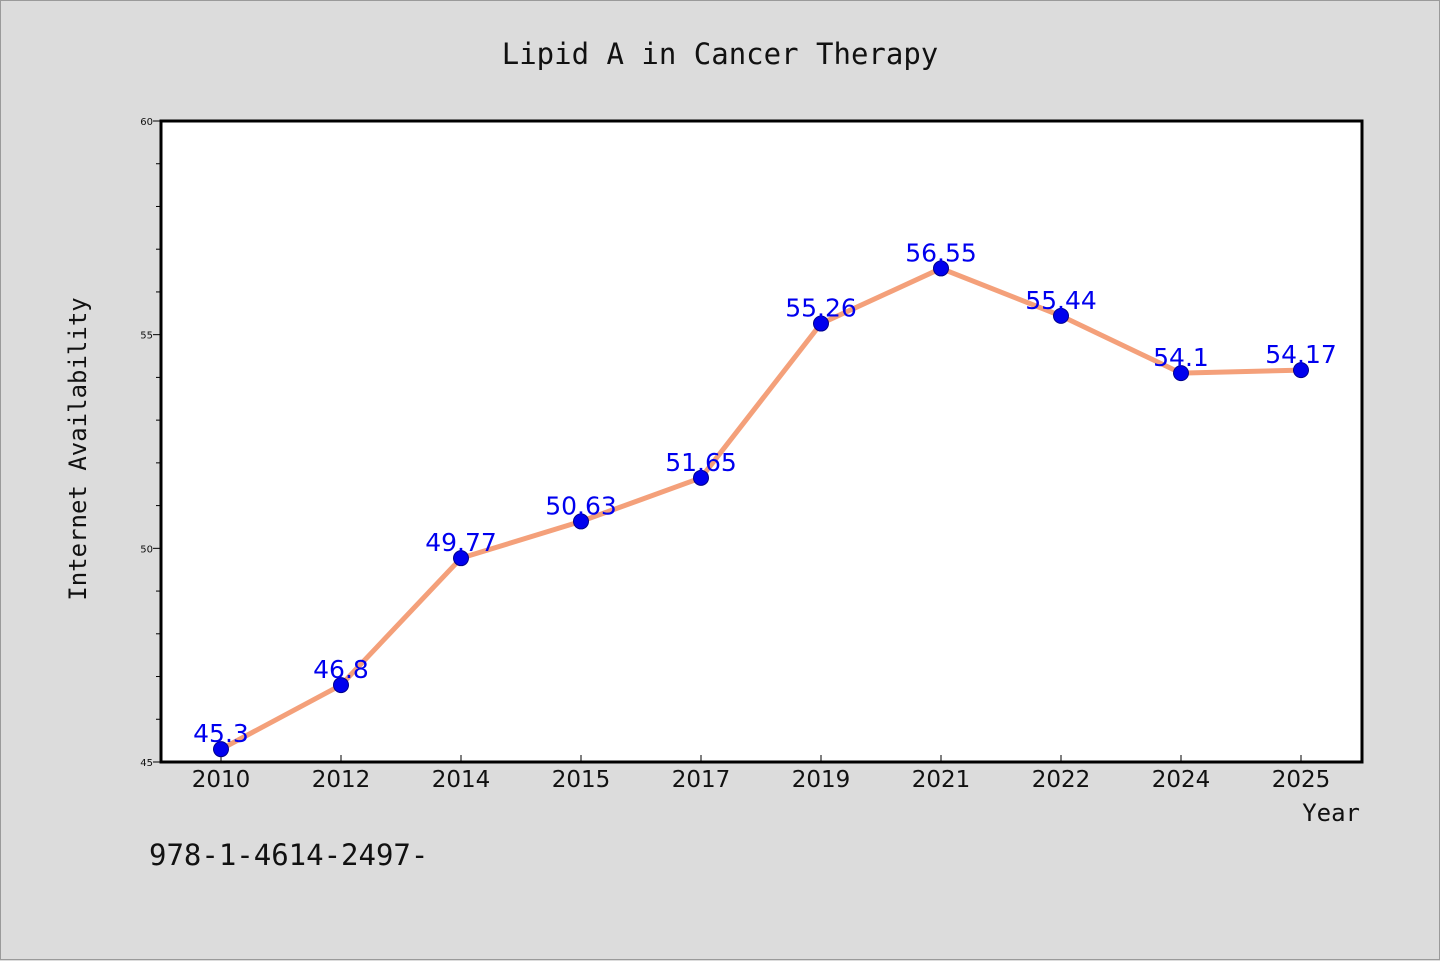 The height and width of the screenshot is (961, 1440). I want to click on y-tick-label: 45, so click(146, 763).